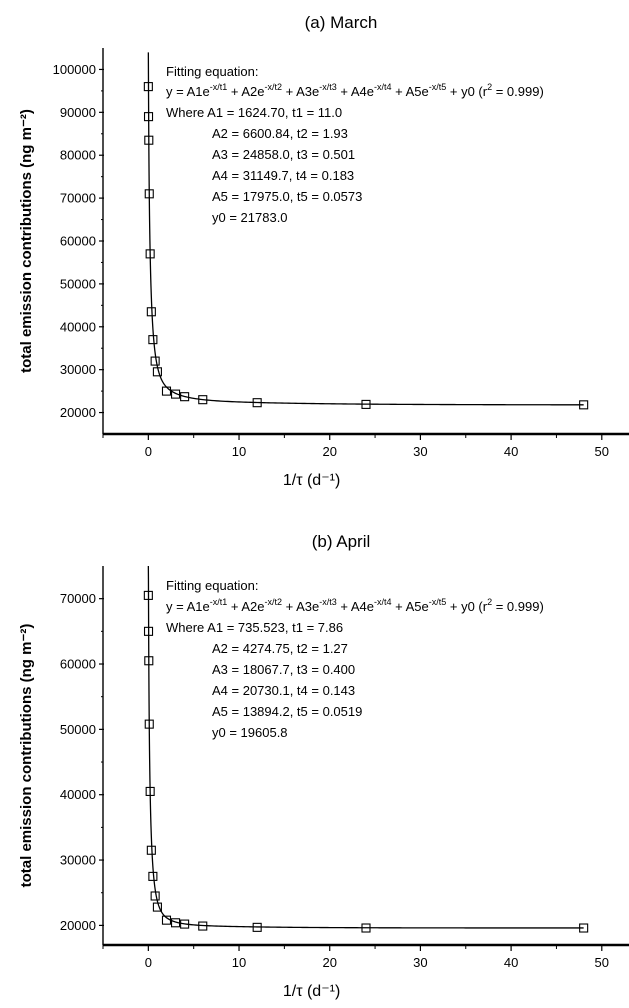  What do you see at coordinates (341, 22) in the screenshot?
I see `chart-title: (a) March` at bounding box center [341, 22].